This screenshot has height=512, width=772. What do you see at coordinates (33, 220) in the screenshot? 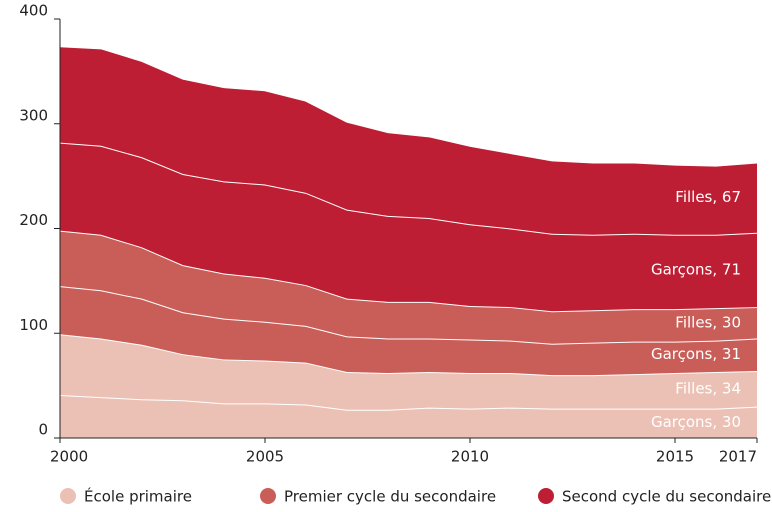
I see `y-tick-label: 200` at bounding box center [33, 220].